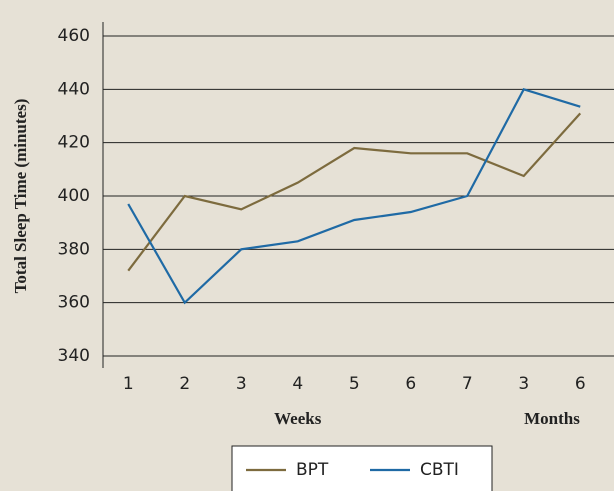 This screenshot has width=614, height=491. What do you see at coordinates (20, 196) in the screenshot?
I see `y-axis-label: Total Sleep Time (minutes)` at bounding box center [20, 196].